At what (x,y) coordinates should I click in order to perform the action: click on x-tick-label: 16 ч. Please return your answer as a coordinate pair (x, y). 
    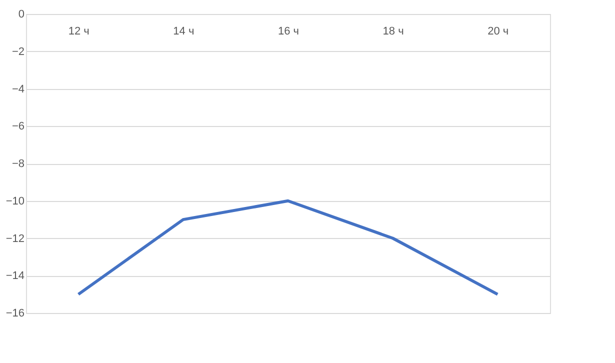
    Looking at the image, I should click on (289, 32).